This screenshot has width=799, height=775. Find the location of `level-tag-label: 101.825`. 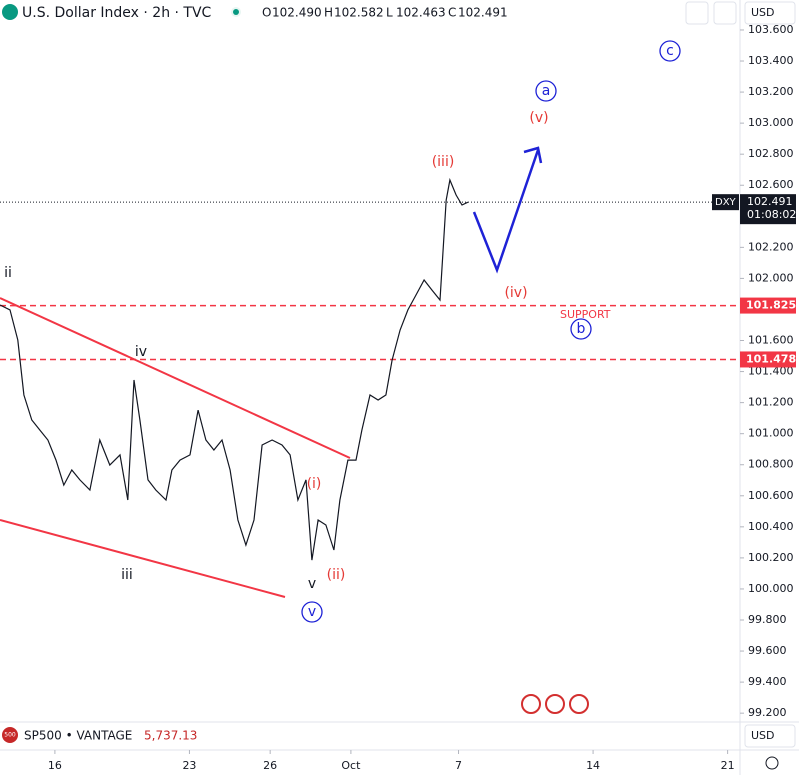

level-tag-label: 101.825 is located at coordinates (771, 305).